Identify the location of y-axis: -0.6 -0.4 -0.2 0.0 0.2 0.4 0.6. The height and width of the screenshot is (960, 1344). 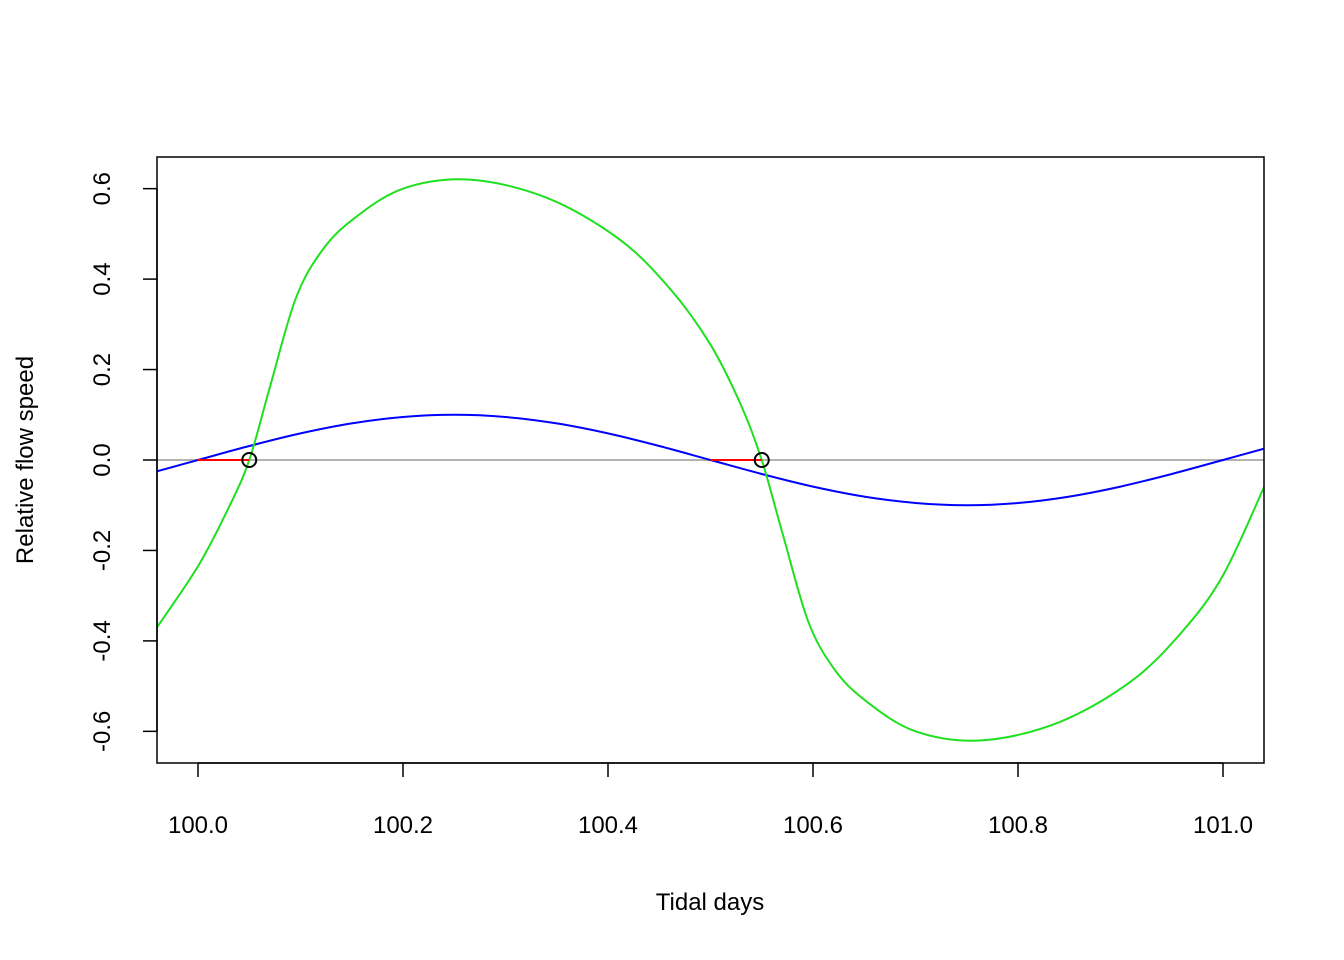
(123, 462).